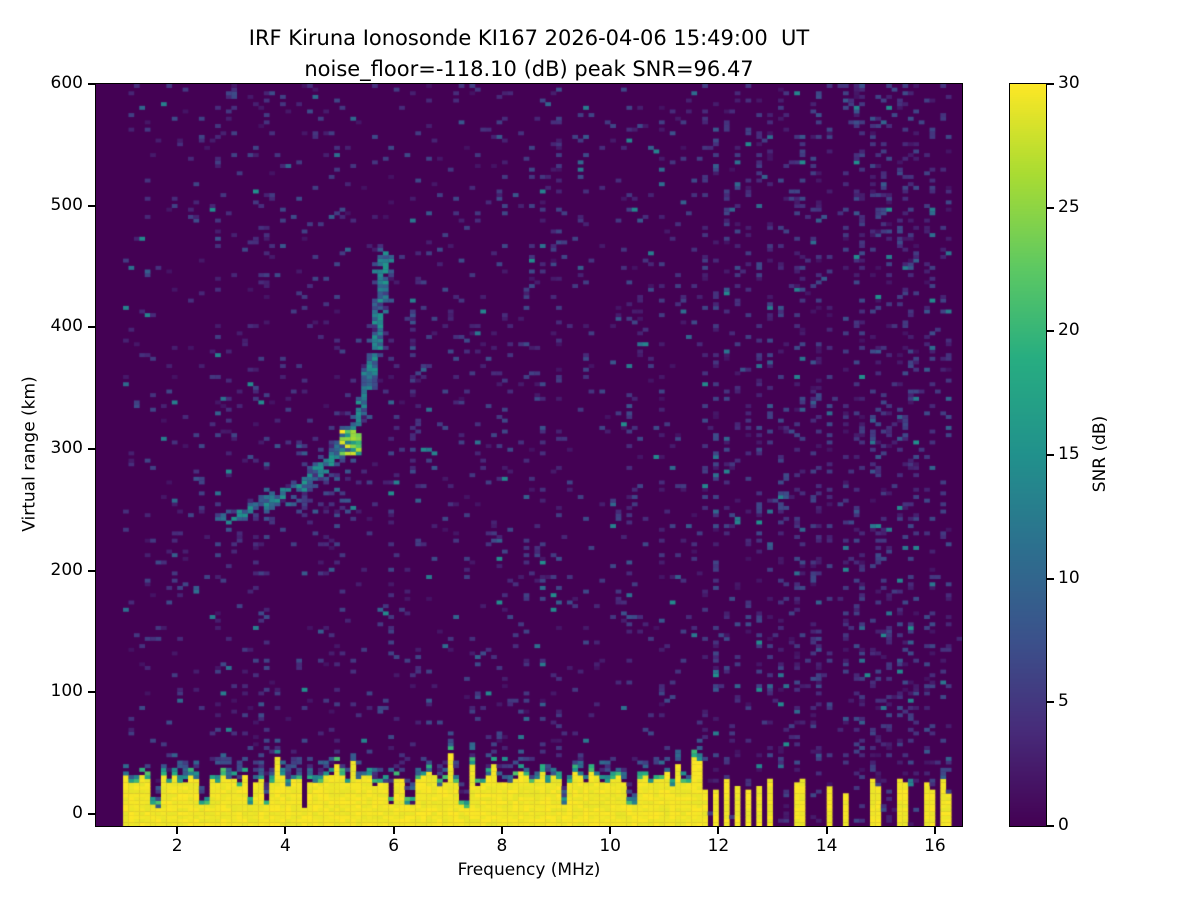 The width and height of the screenshot is (1200, 900). I want to click on x-tick-label: 14, so click(826, 846).